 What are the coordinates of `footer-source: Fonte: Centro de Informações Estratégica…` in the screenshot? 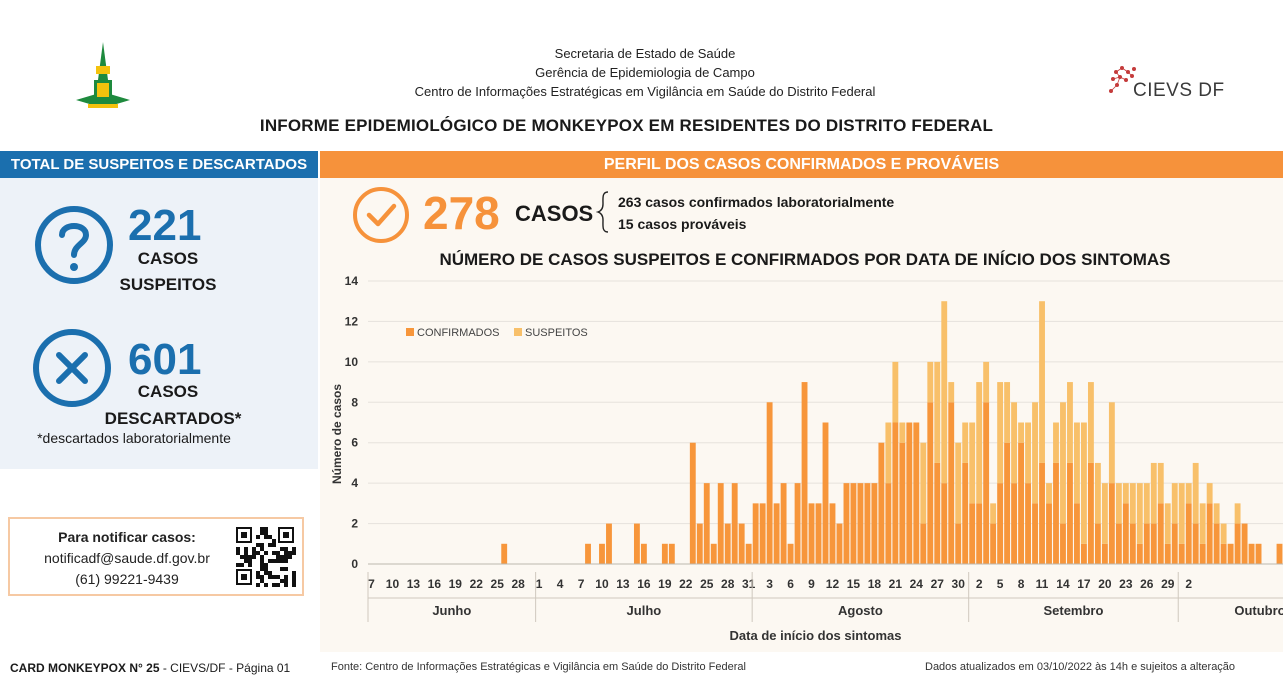 It's located at (538, 667).